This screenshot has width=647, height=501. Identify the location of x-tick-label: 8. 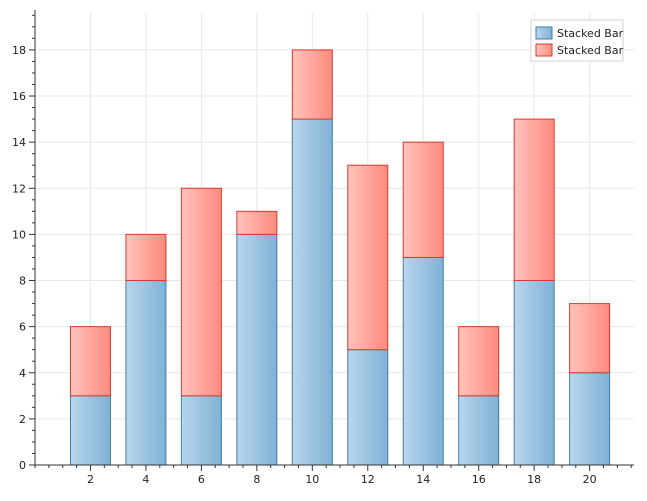
(256, 479).